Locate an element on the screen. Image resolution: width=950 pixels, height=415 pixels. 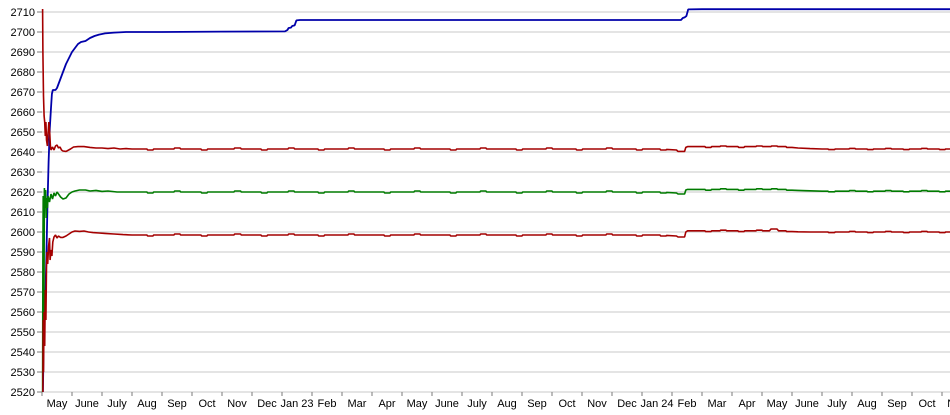
y-axis-label: 2680 is located at coordinates (23, 73).